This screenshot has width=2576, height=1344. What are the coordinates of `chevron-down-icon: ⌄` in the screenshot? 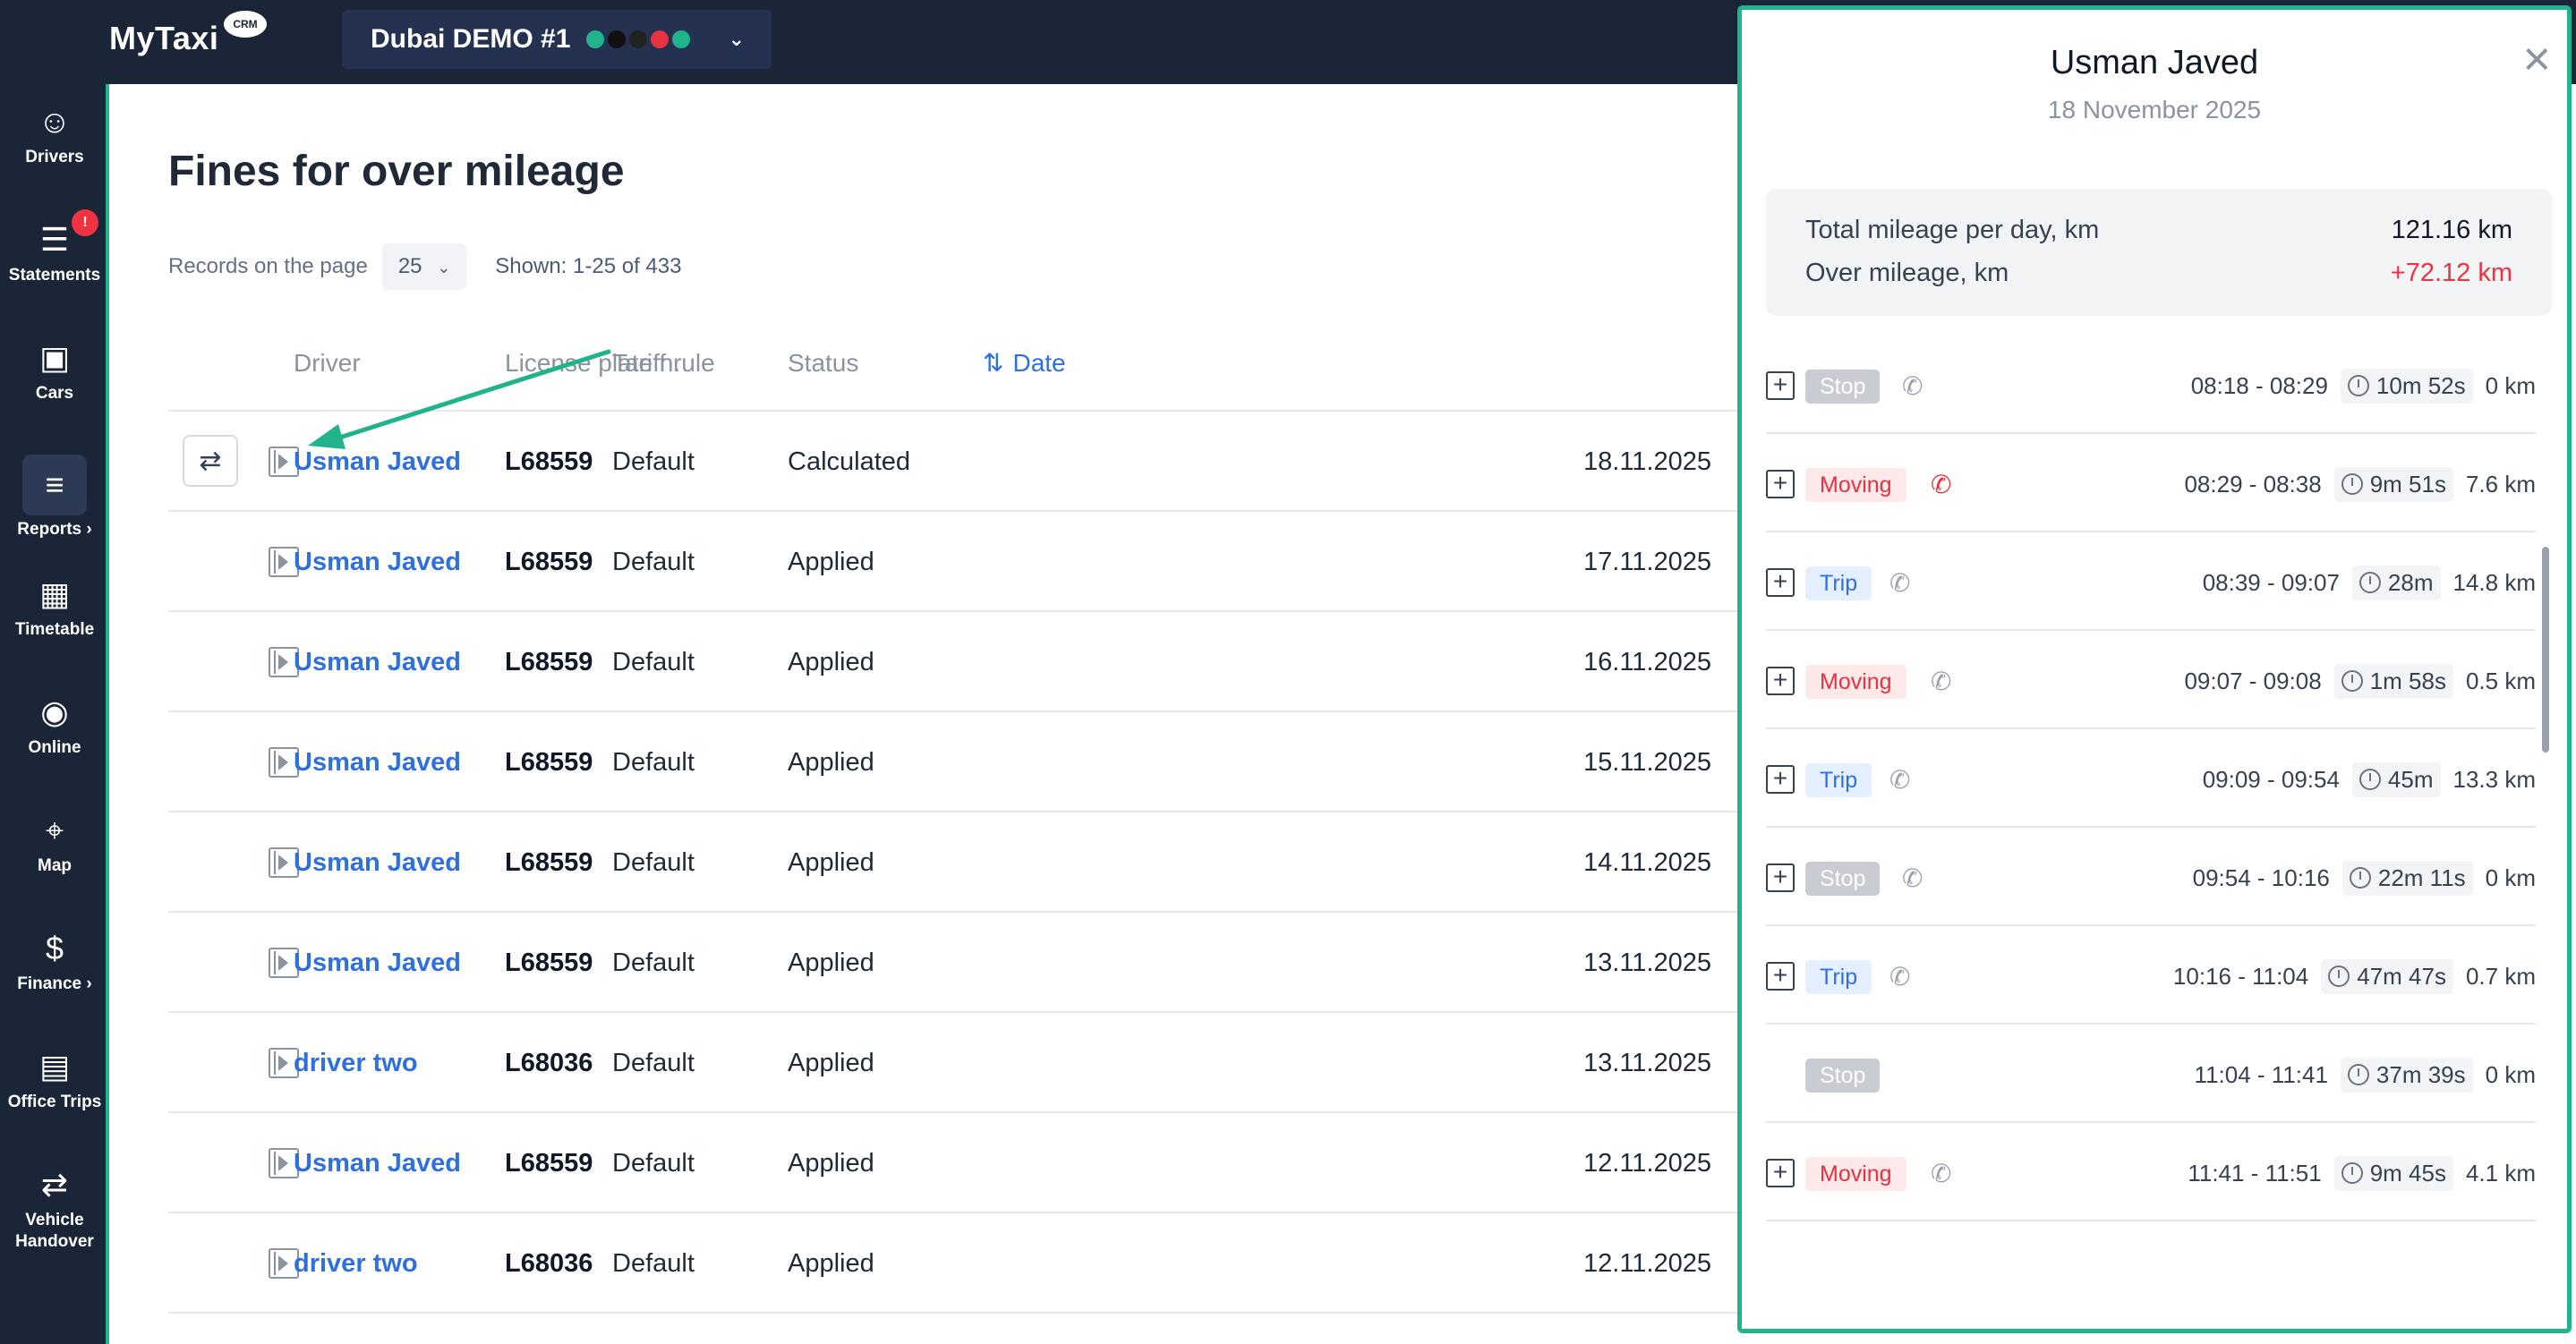 It's located at (444, 267).